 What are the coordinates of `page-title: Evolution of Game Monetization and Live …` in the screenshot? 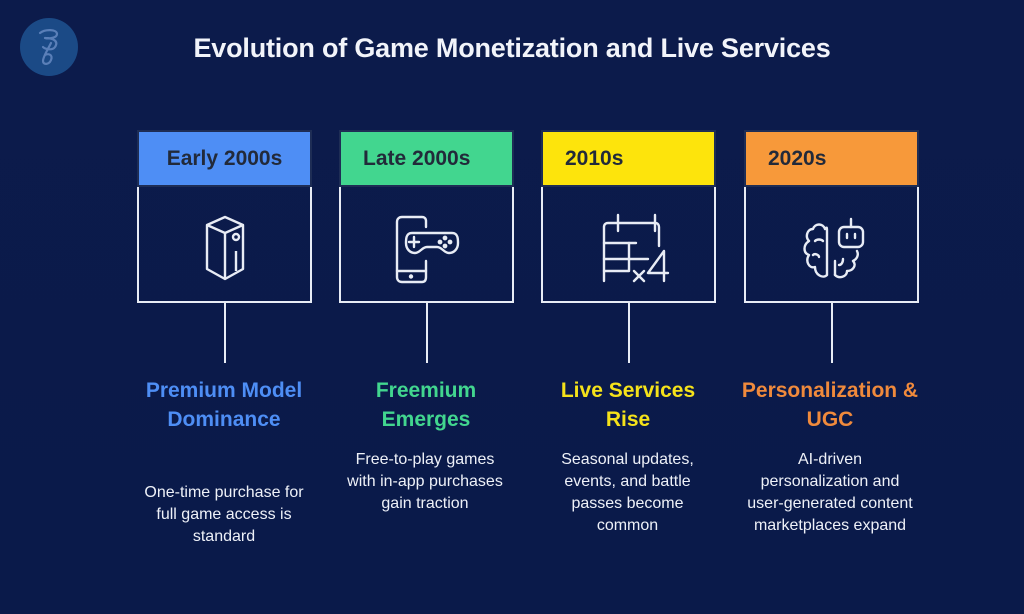 It's located at (512, 48).